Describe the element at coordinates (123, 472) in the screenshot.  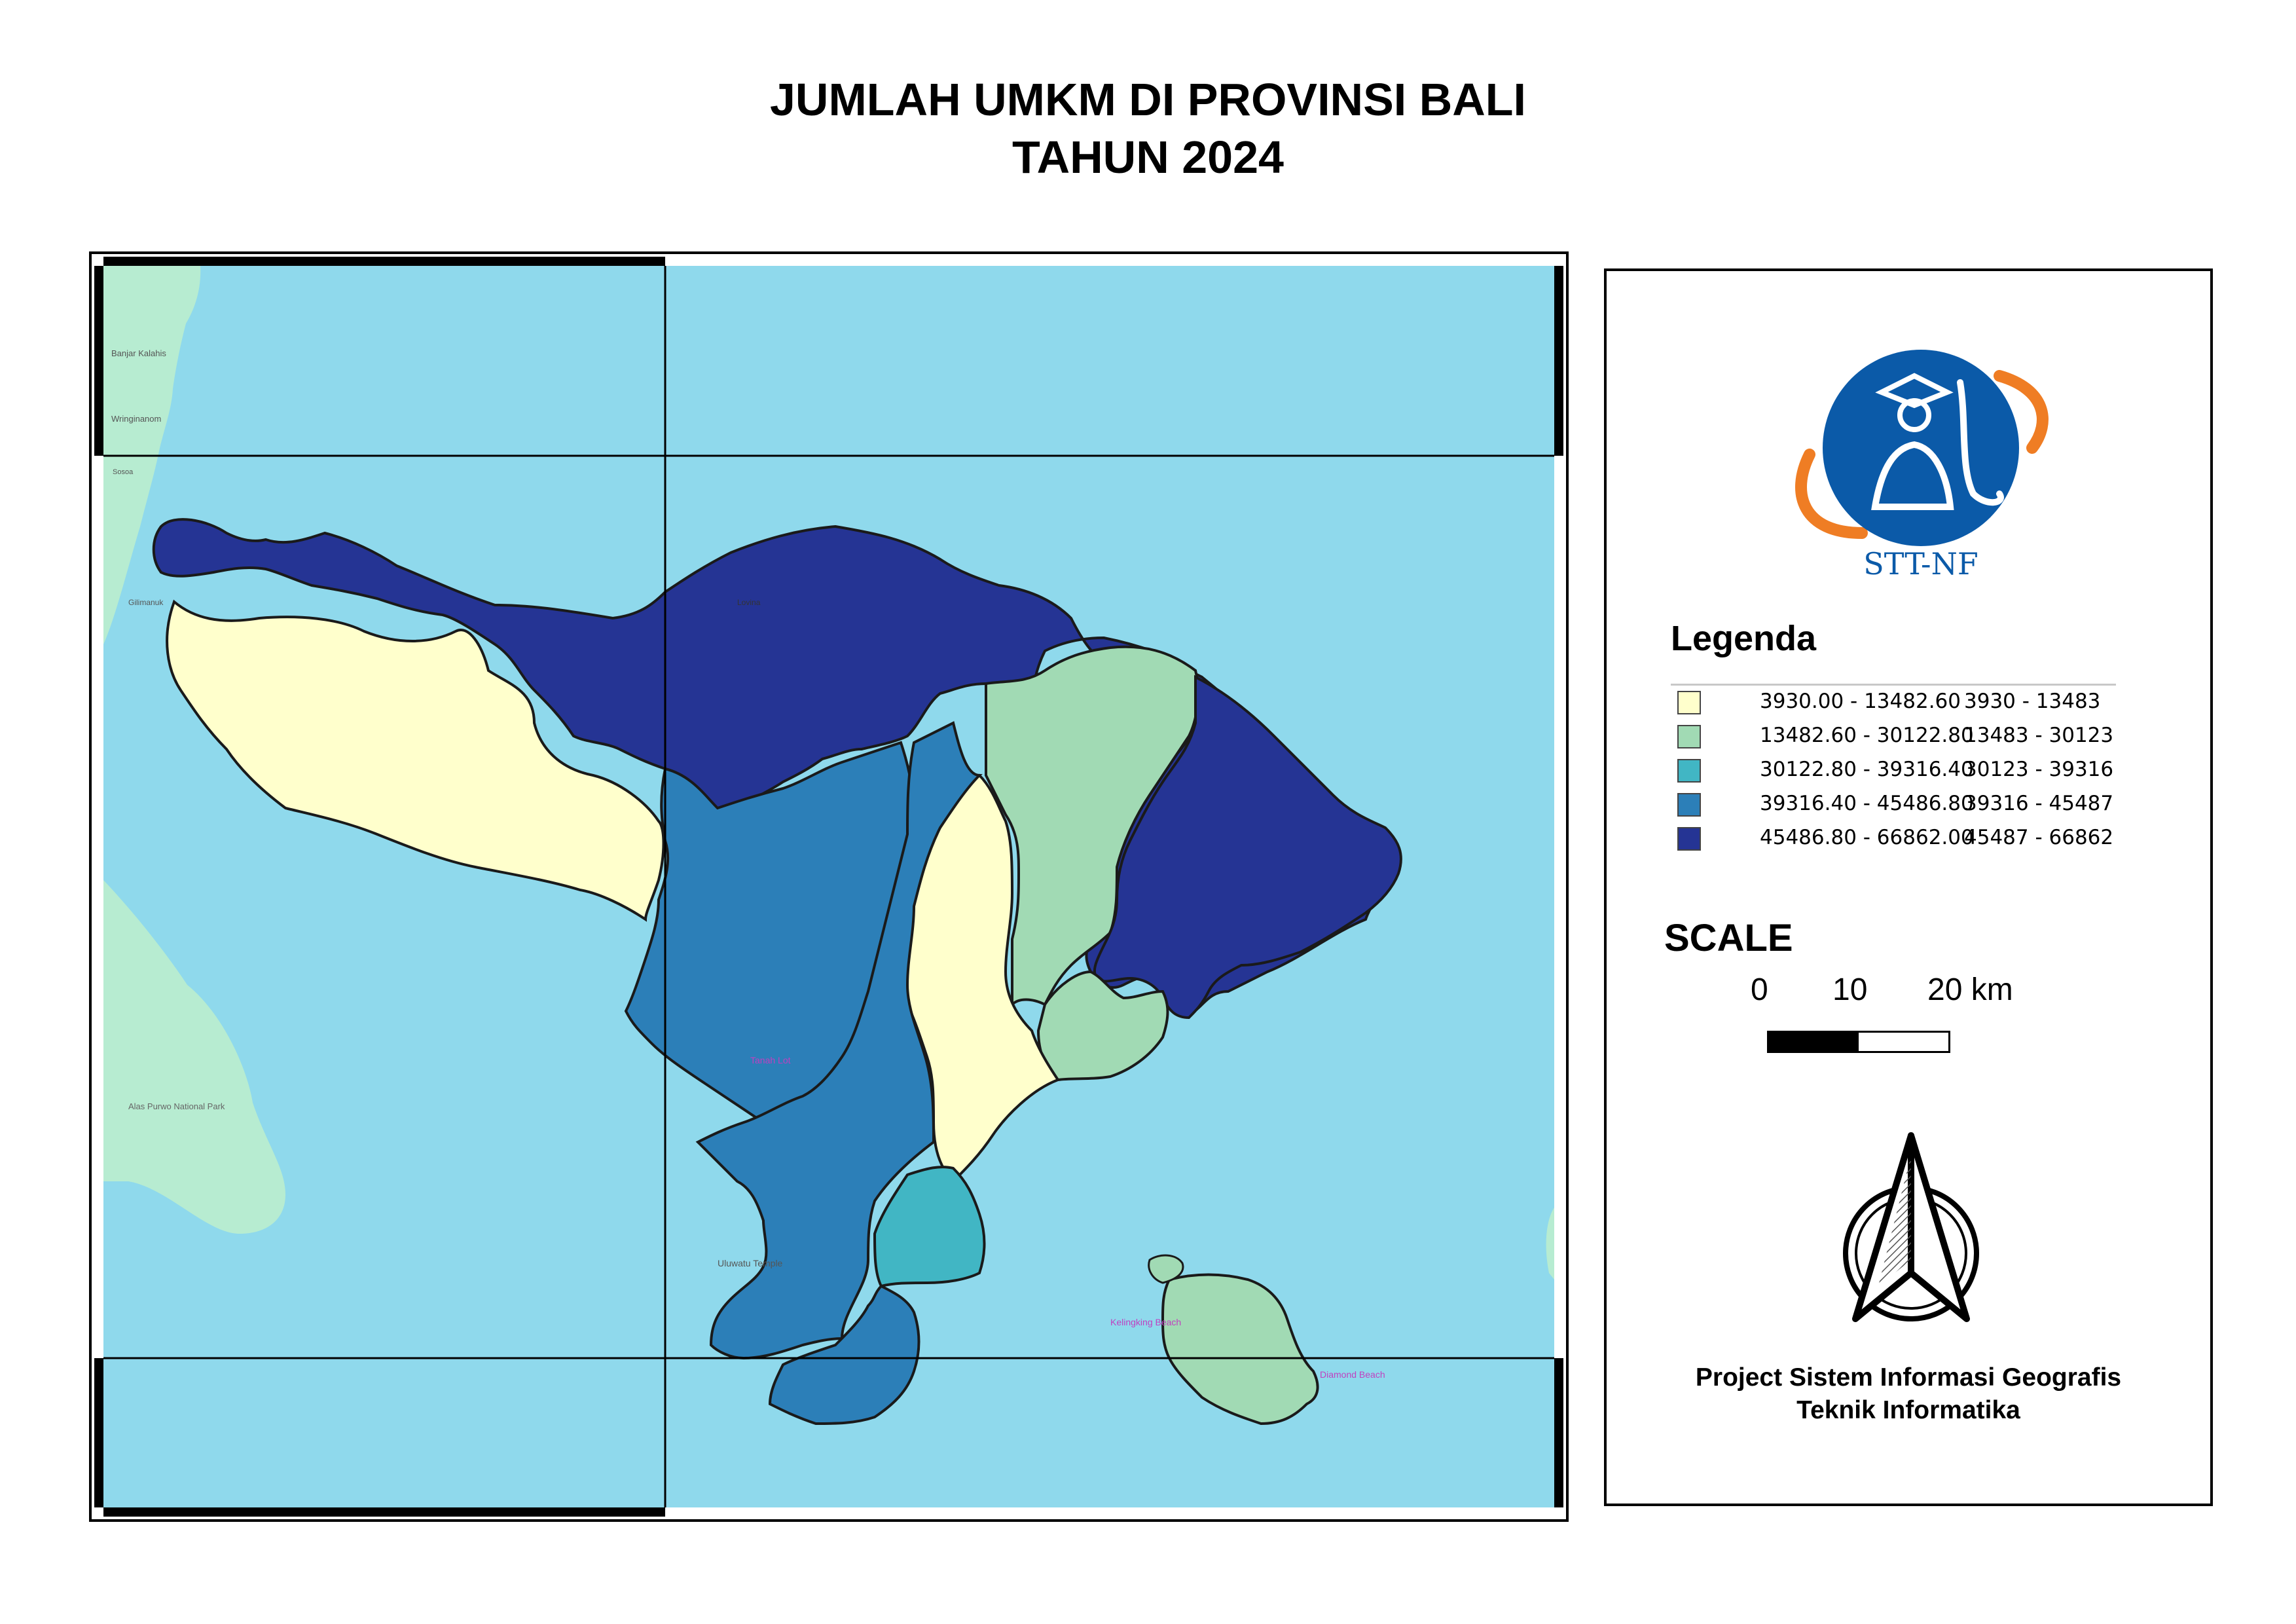
I see `place-label-sosoa: Sosoa` at that location.